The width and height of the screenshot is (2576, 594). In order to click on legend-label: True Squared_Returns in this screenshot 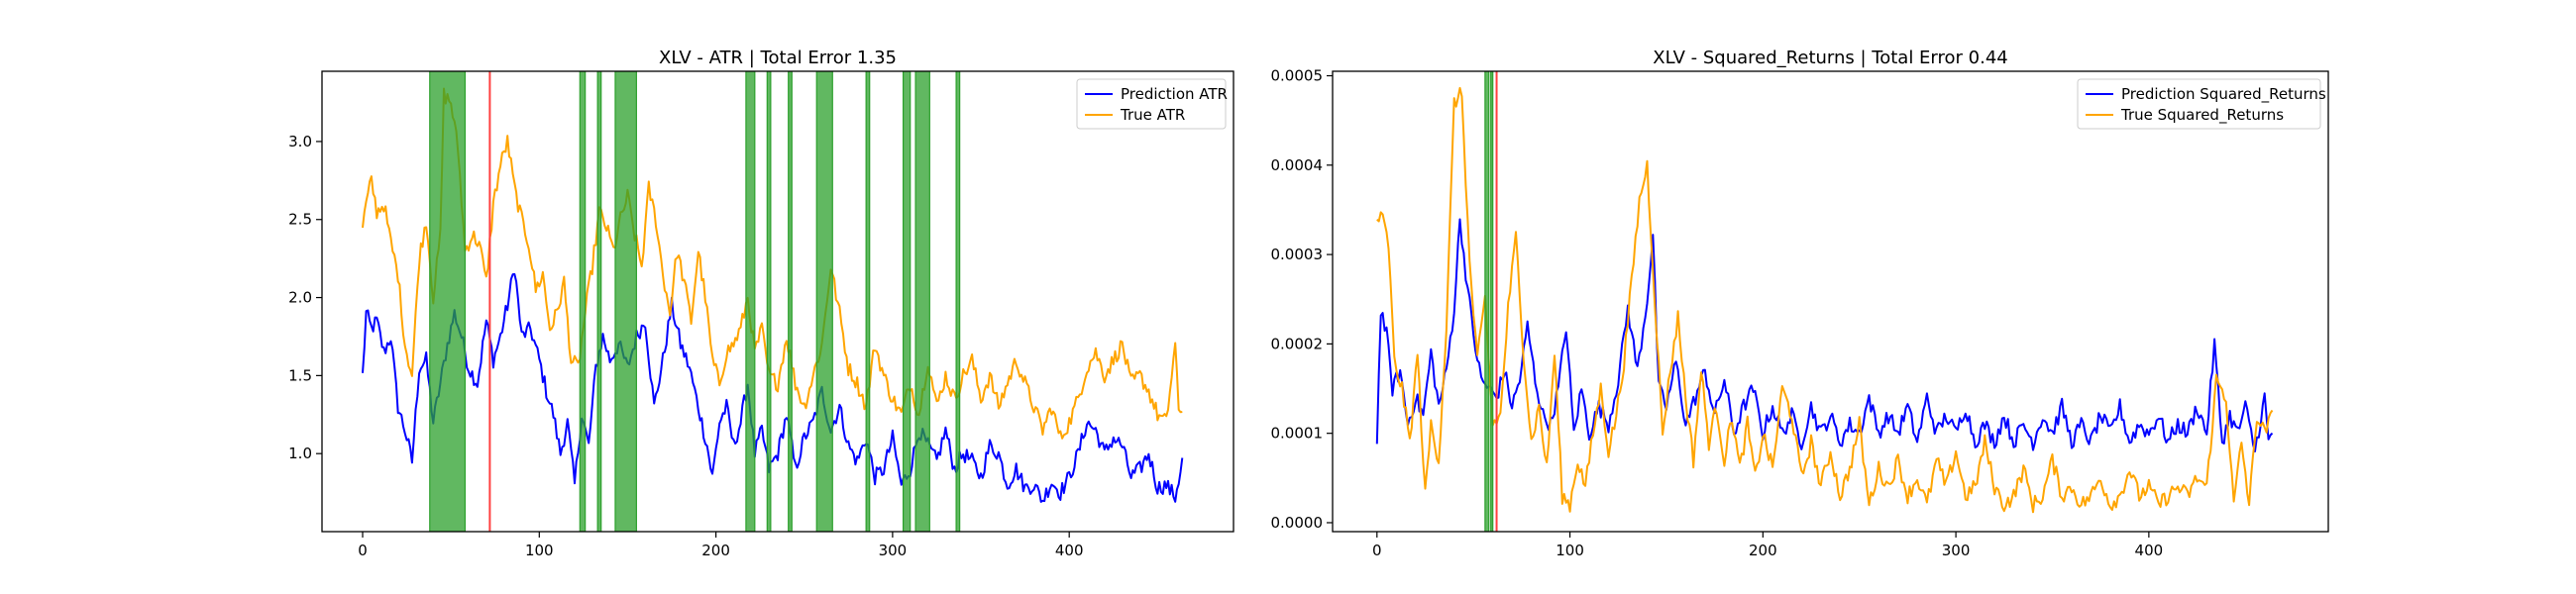, I will do `click(2202, 115)`.